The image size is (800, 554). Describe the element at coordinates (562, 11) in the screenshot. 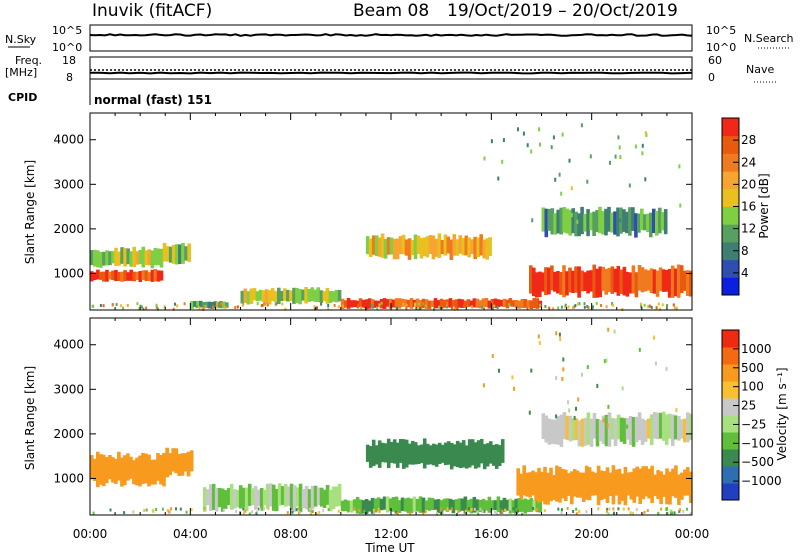

I see `date-range: 19/Oct/2019 – 20/Oct/2019` at that location.